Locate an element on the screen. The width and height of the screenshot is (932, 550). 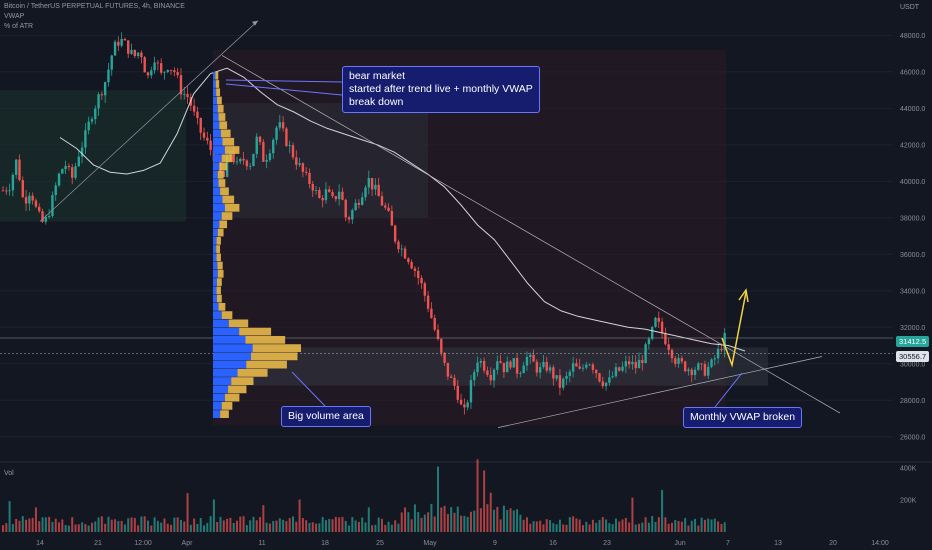
vwap-indicator-label: VWAP is located at coordinates (14, 16).